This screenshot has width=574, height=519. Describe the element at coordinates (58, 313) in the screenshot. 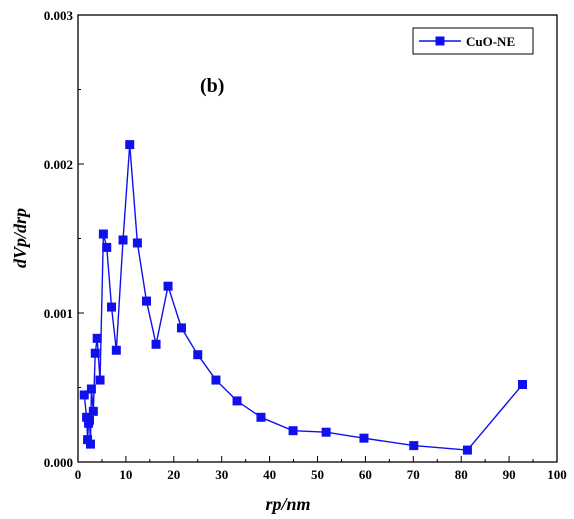

I see `y-tick-label: 0.001` at that location.